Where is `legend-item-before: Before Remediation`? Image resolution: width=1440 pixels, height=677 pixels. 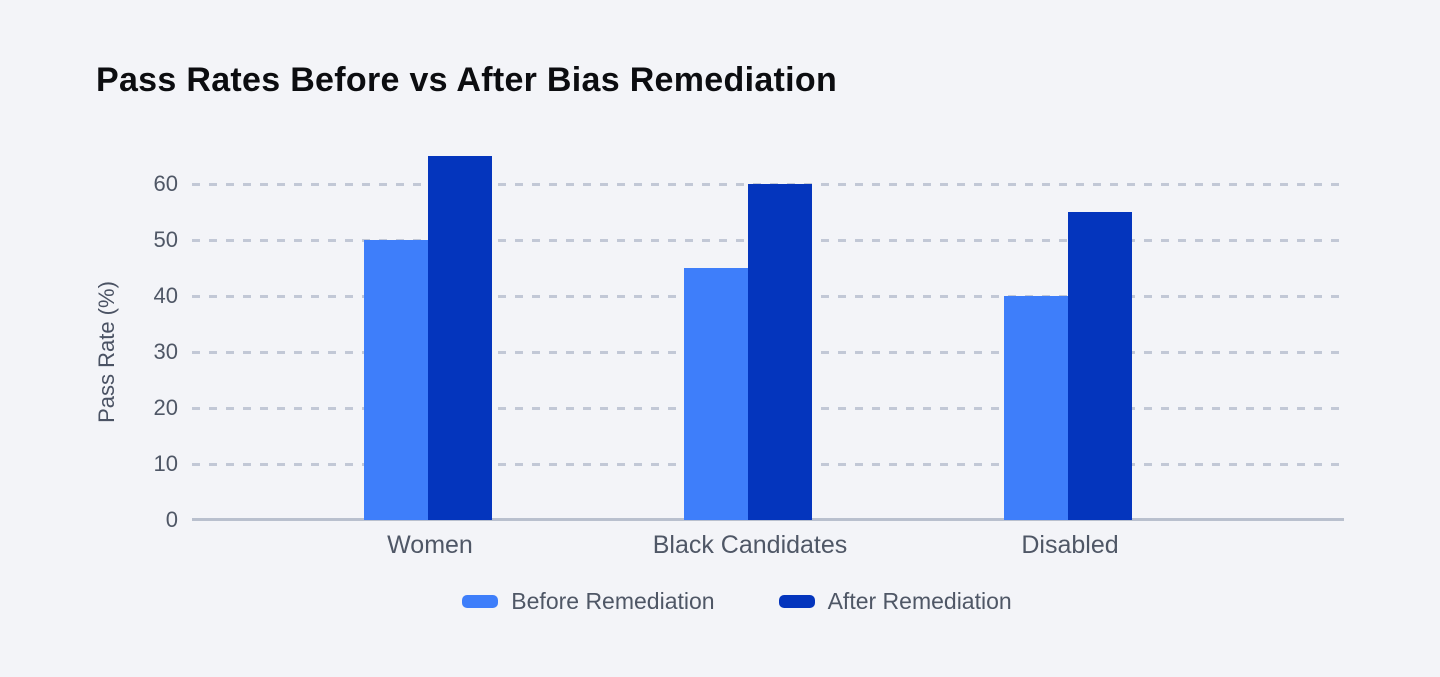 legend-item-before: Before Remediation is located at coordinates (588, 601).